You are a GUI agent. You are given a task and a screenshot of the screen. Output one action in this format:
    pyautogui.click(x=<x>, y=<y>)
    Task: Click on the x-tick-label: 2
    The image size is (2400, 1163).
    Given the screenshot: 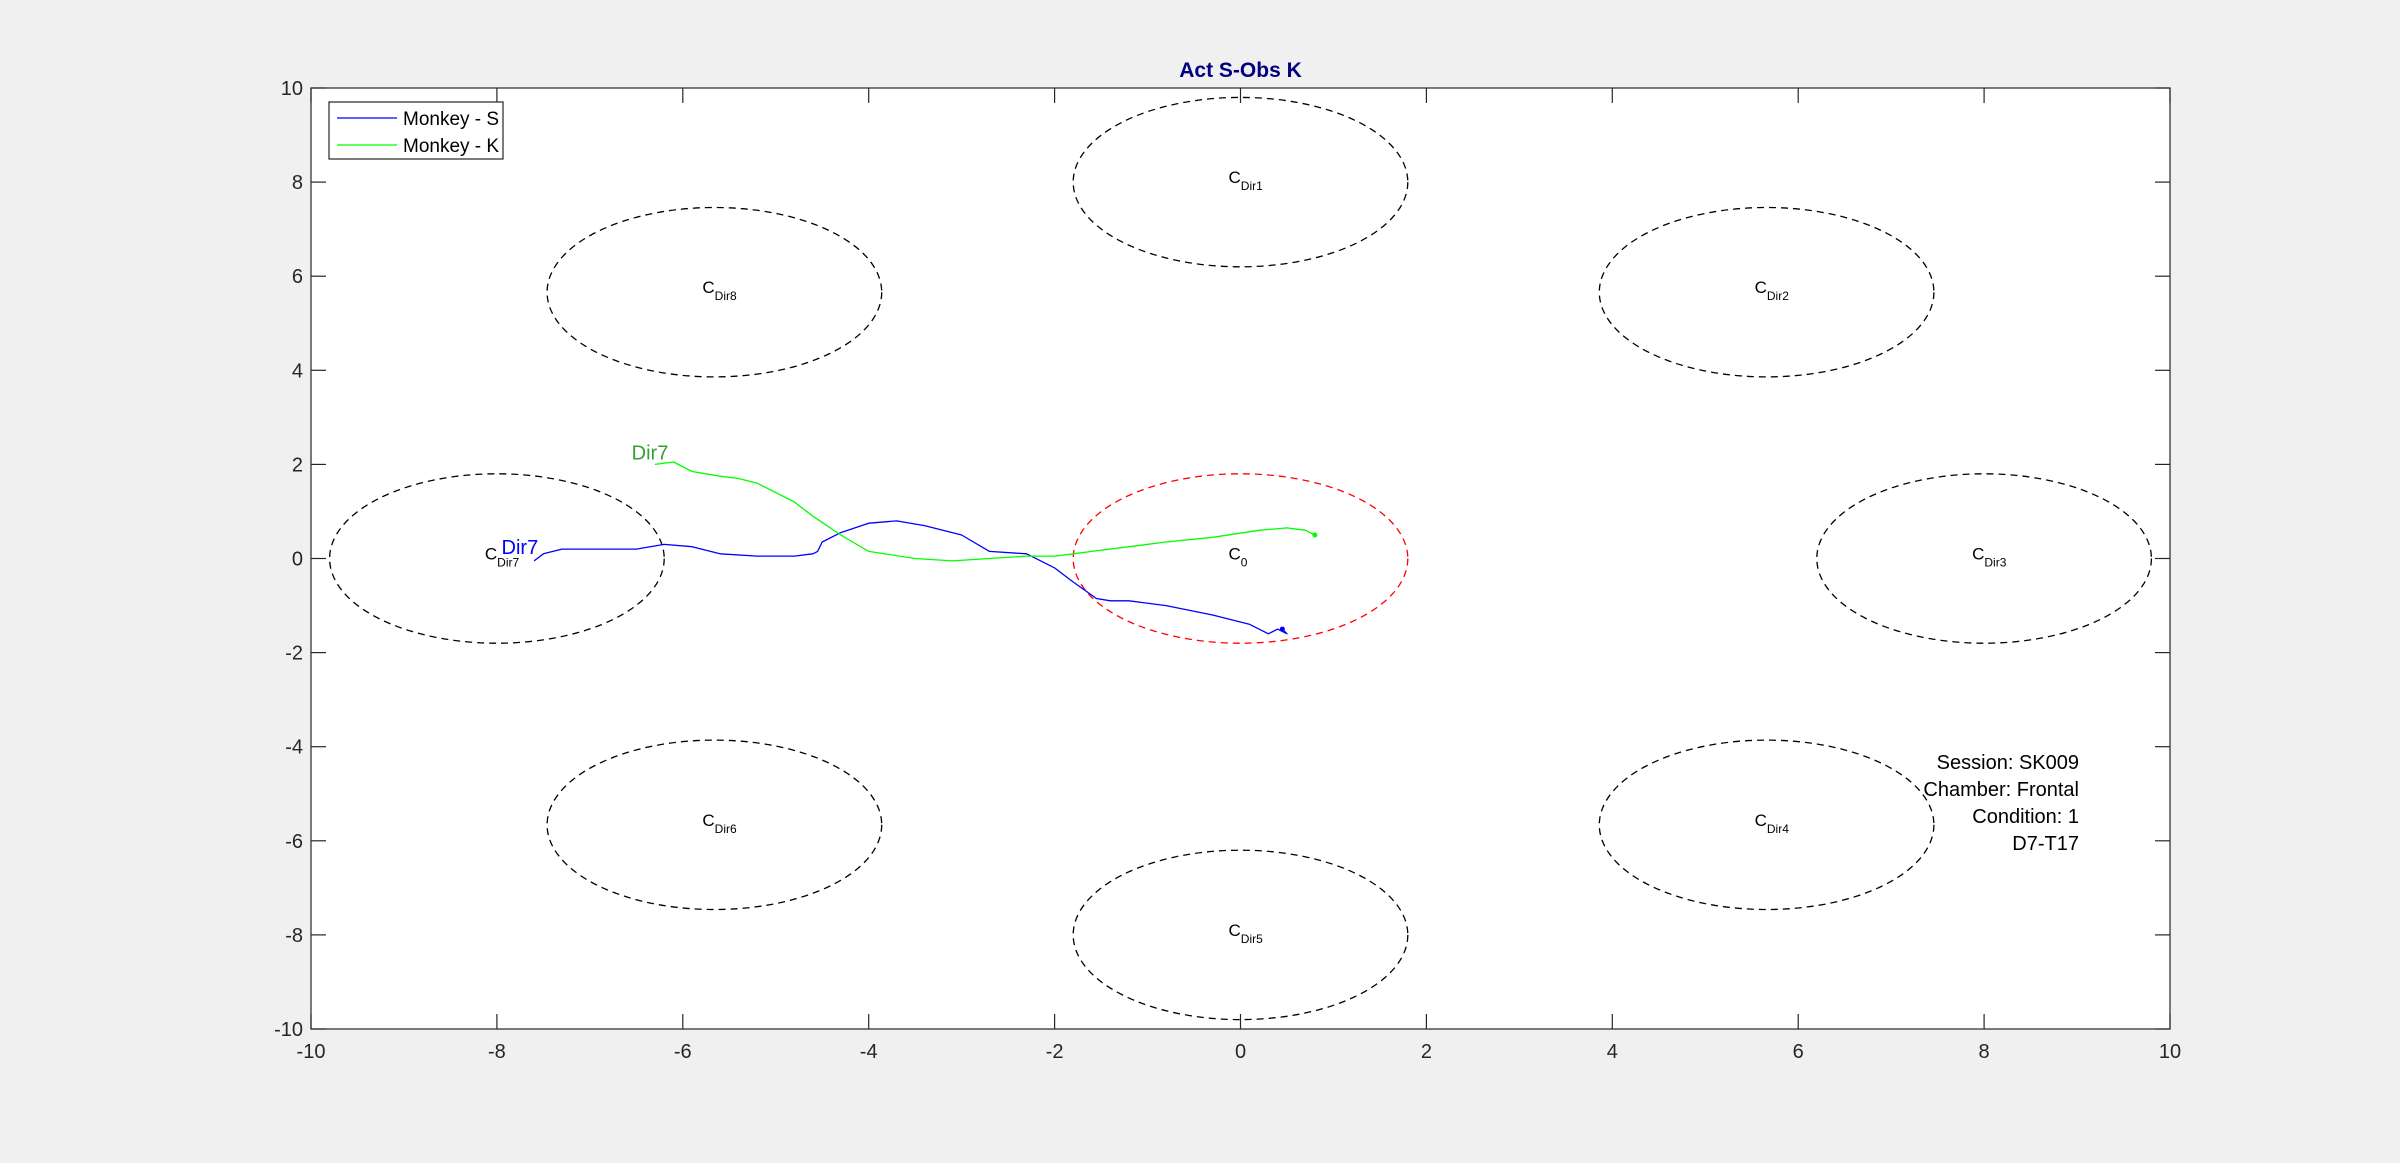 What is the action you would take?
    pyautogui.click(x=1426, y=1052)
    